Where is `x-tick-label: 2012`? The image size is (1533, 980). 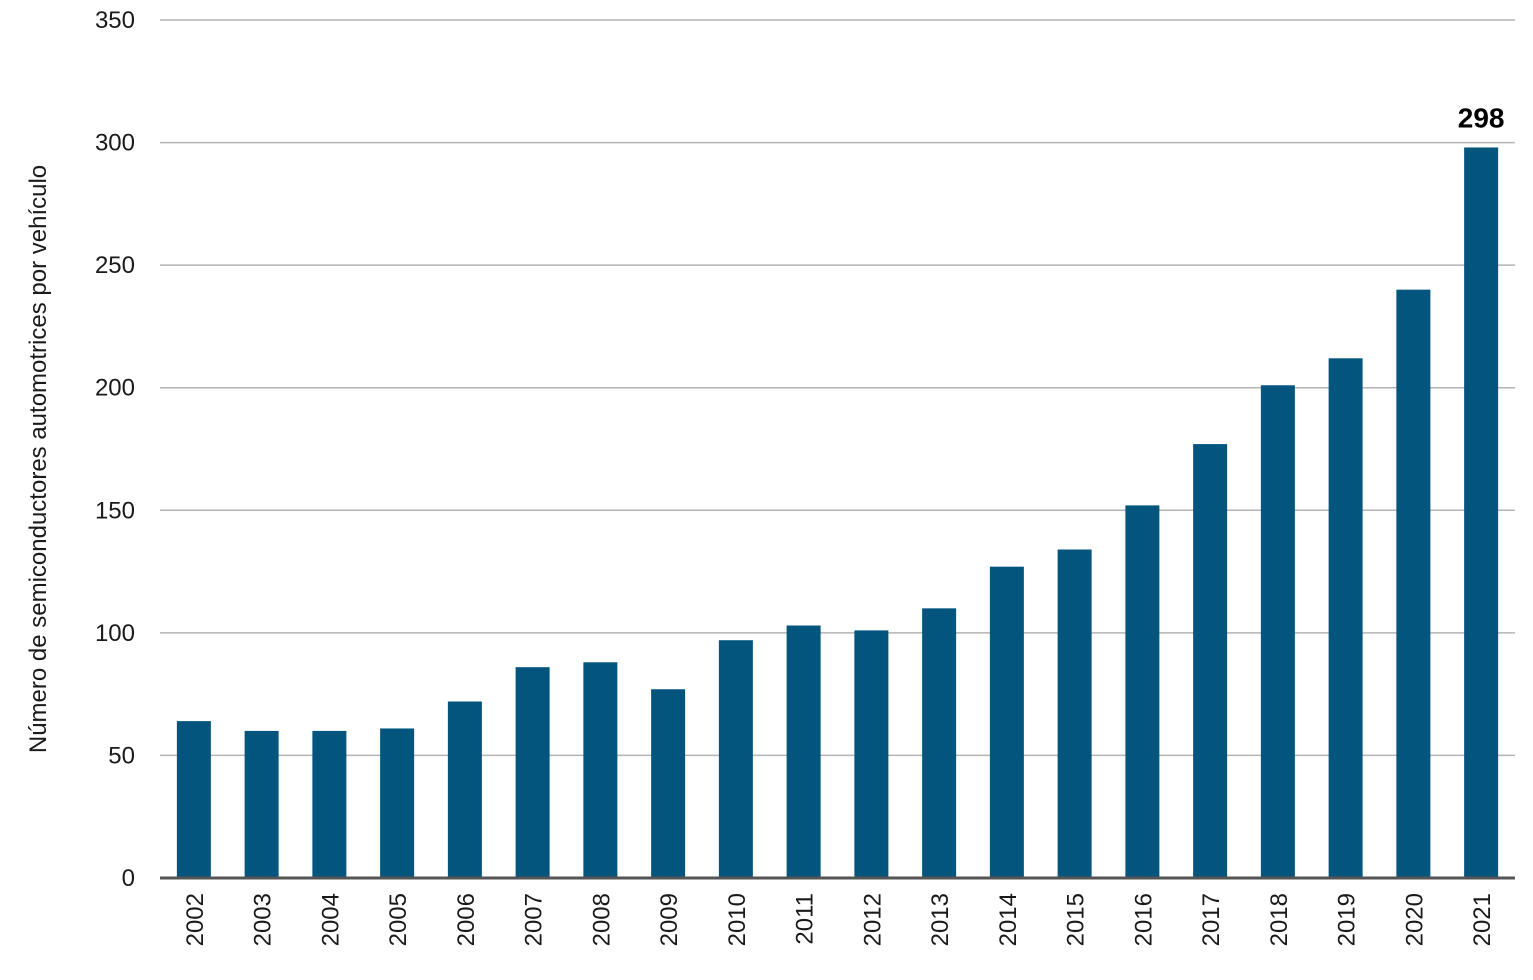
x-tick-label: 2012 is located at coordinates (872, 919).